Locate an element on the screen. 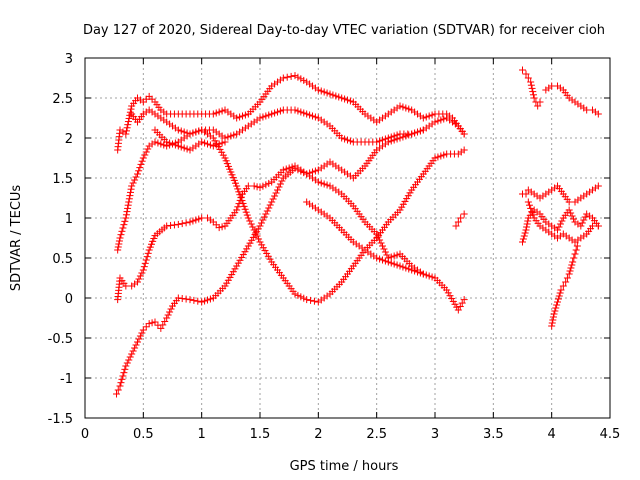 The height and width of the screenshot is (480, 640). y-tick-label: 0.5 is located at coordinates (62, 259).